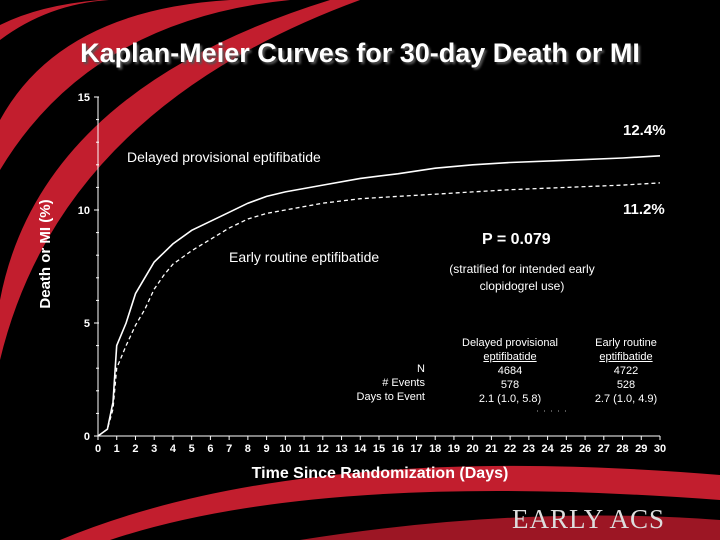 This screenshot has width=720, height=540. What do you see at coordinates (510, 385) in the screenshot?
I see `cell-events: 578` at bounding box center [510, 385].